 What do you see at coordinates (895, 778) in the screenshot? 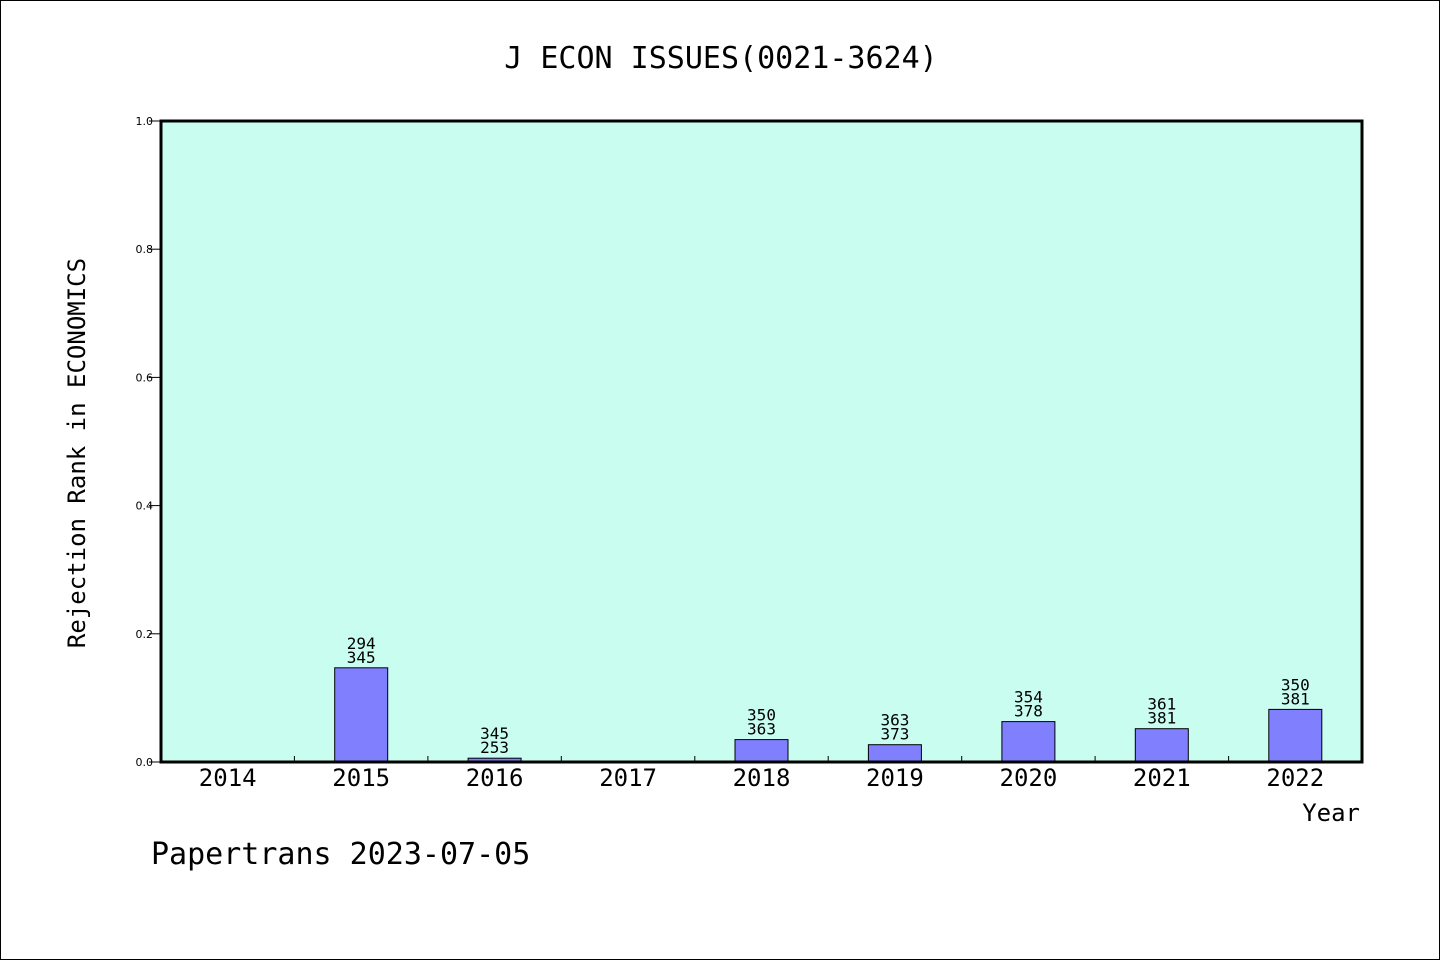
I see `x-tick-label-2019: 2019` at bounding box center [895, 778].